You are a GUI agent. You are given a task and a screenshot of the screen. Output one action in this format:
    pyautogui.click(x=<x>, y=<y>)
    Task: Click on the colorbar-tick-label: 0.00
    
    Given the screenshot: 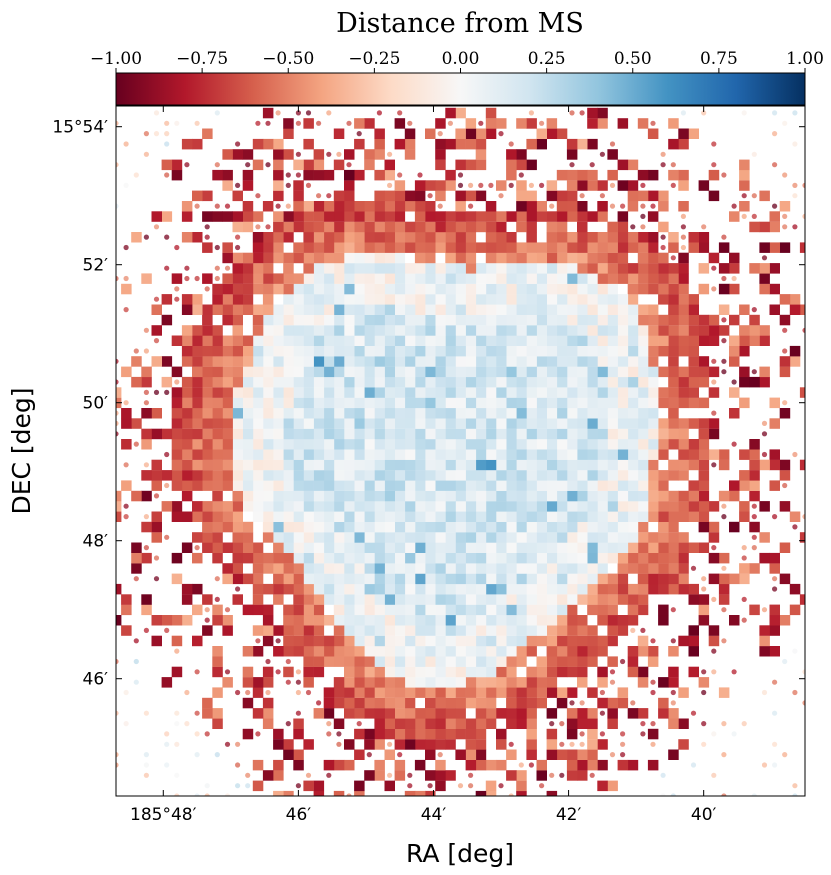 What is the action you would take?
    pyautogui.click(x=461, y=59)
    